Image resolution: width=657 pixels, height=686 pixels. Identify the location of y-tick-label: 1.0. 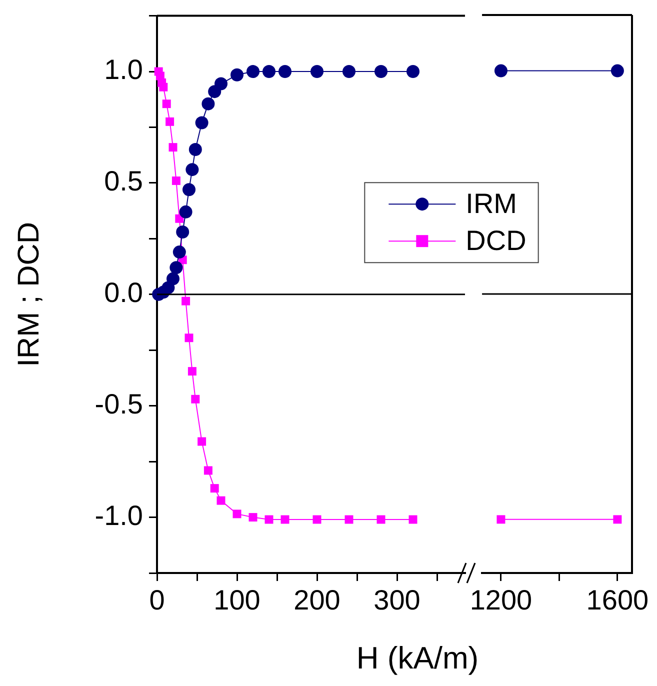
(123, 70).